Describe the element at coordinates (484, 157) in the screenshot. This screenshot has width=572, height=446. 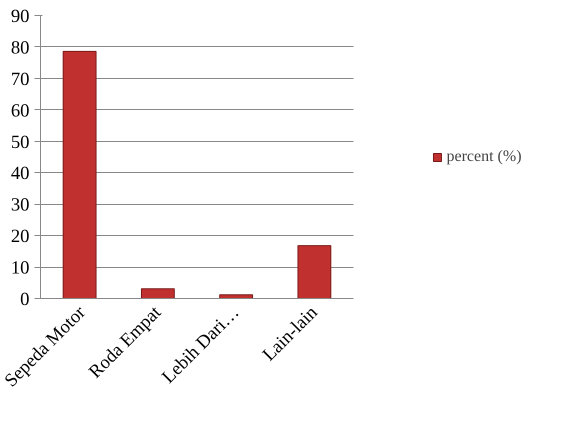
I see `legend-label: percent (%)` at that location.